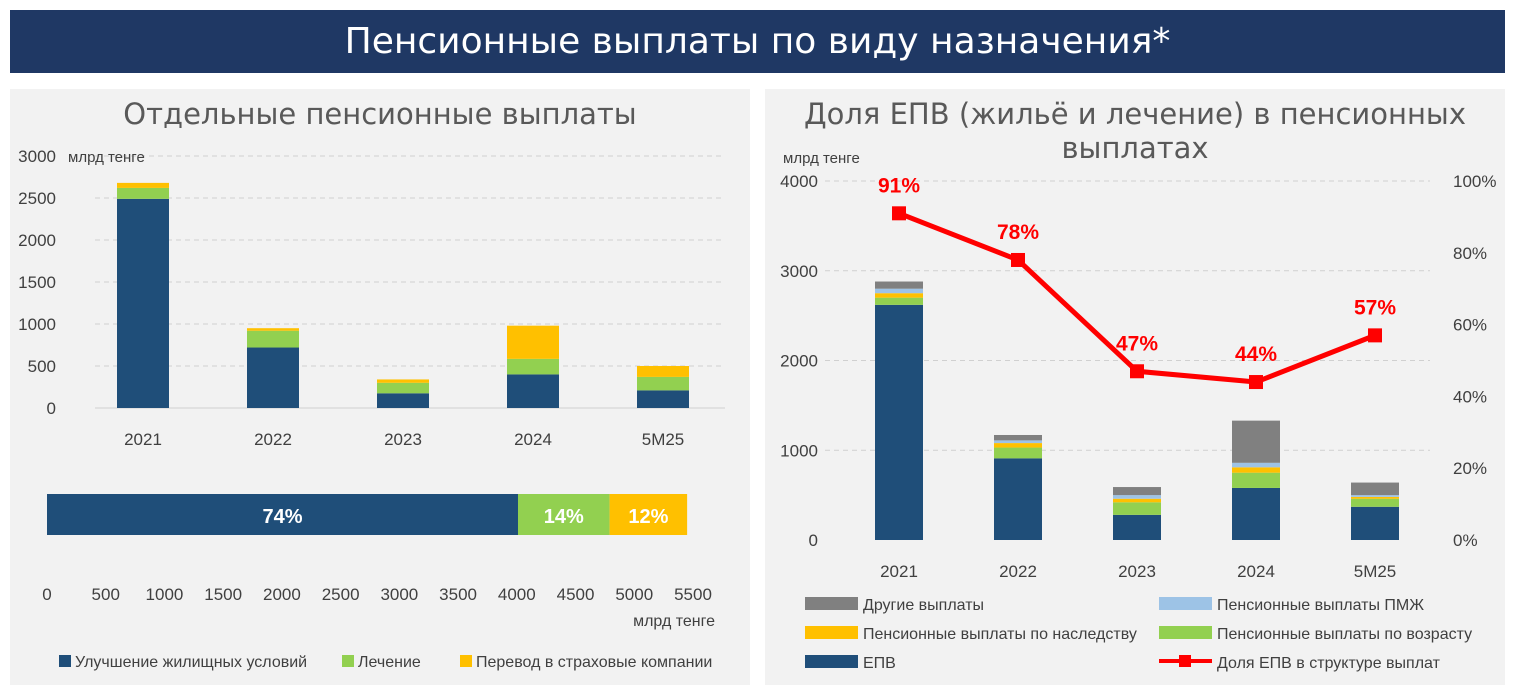 Image resolution: width=1515 pixels, height=693 pixels. I want to click on page-title: Пенсионные выплаты по виду назначения*, so click(757, 41).